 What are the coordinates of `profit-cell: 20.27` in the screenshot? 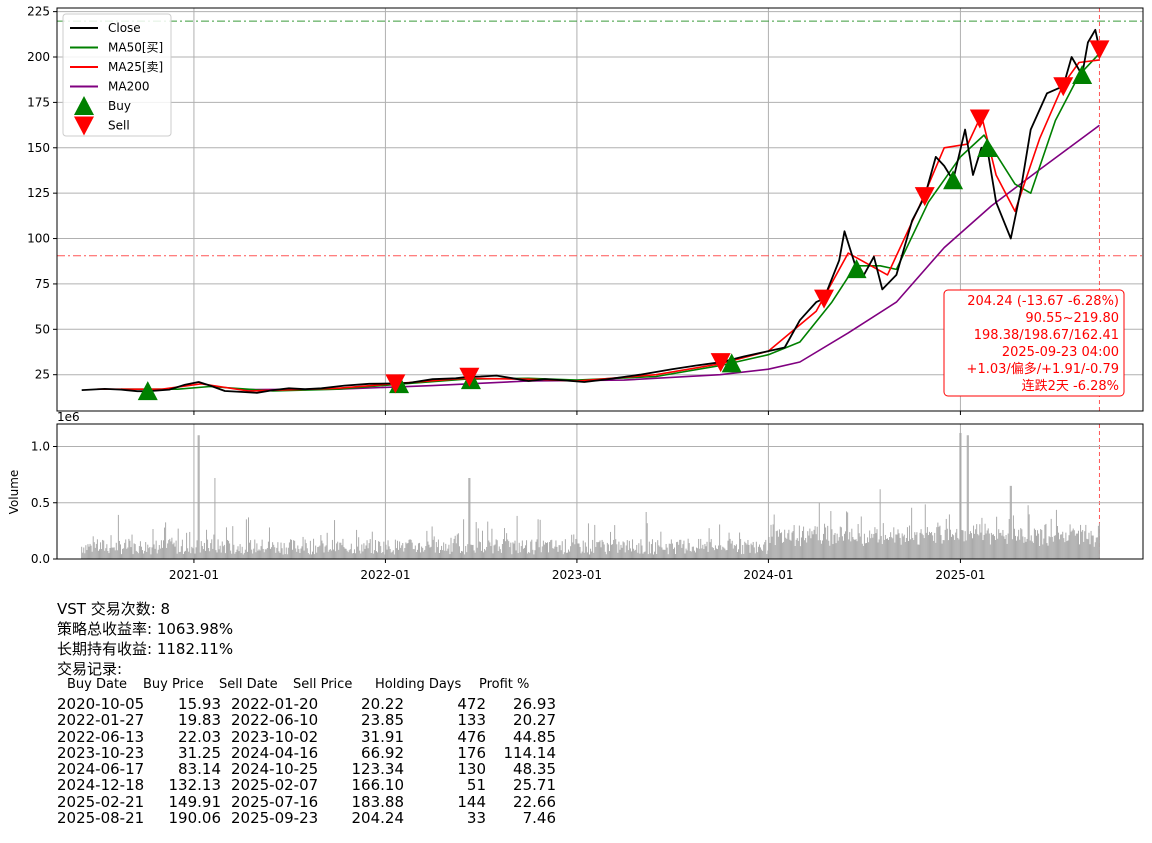 It's located at (534, 720).